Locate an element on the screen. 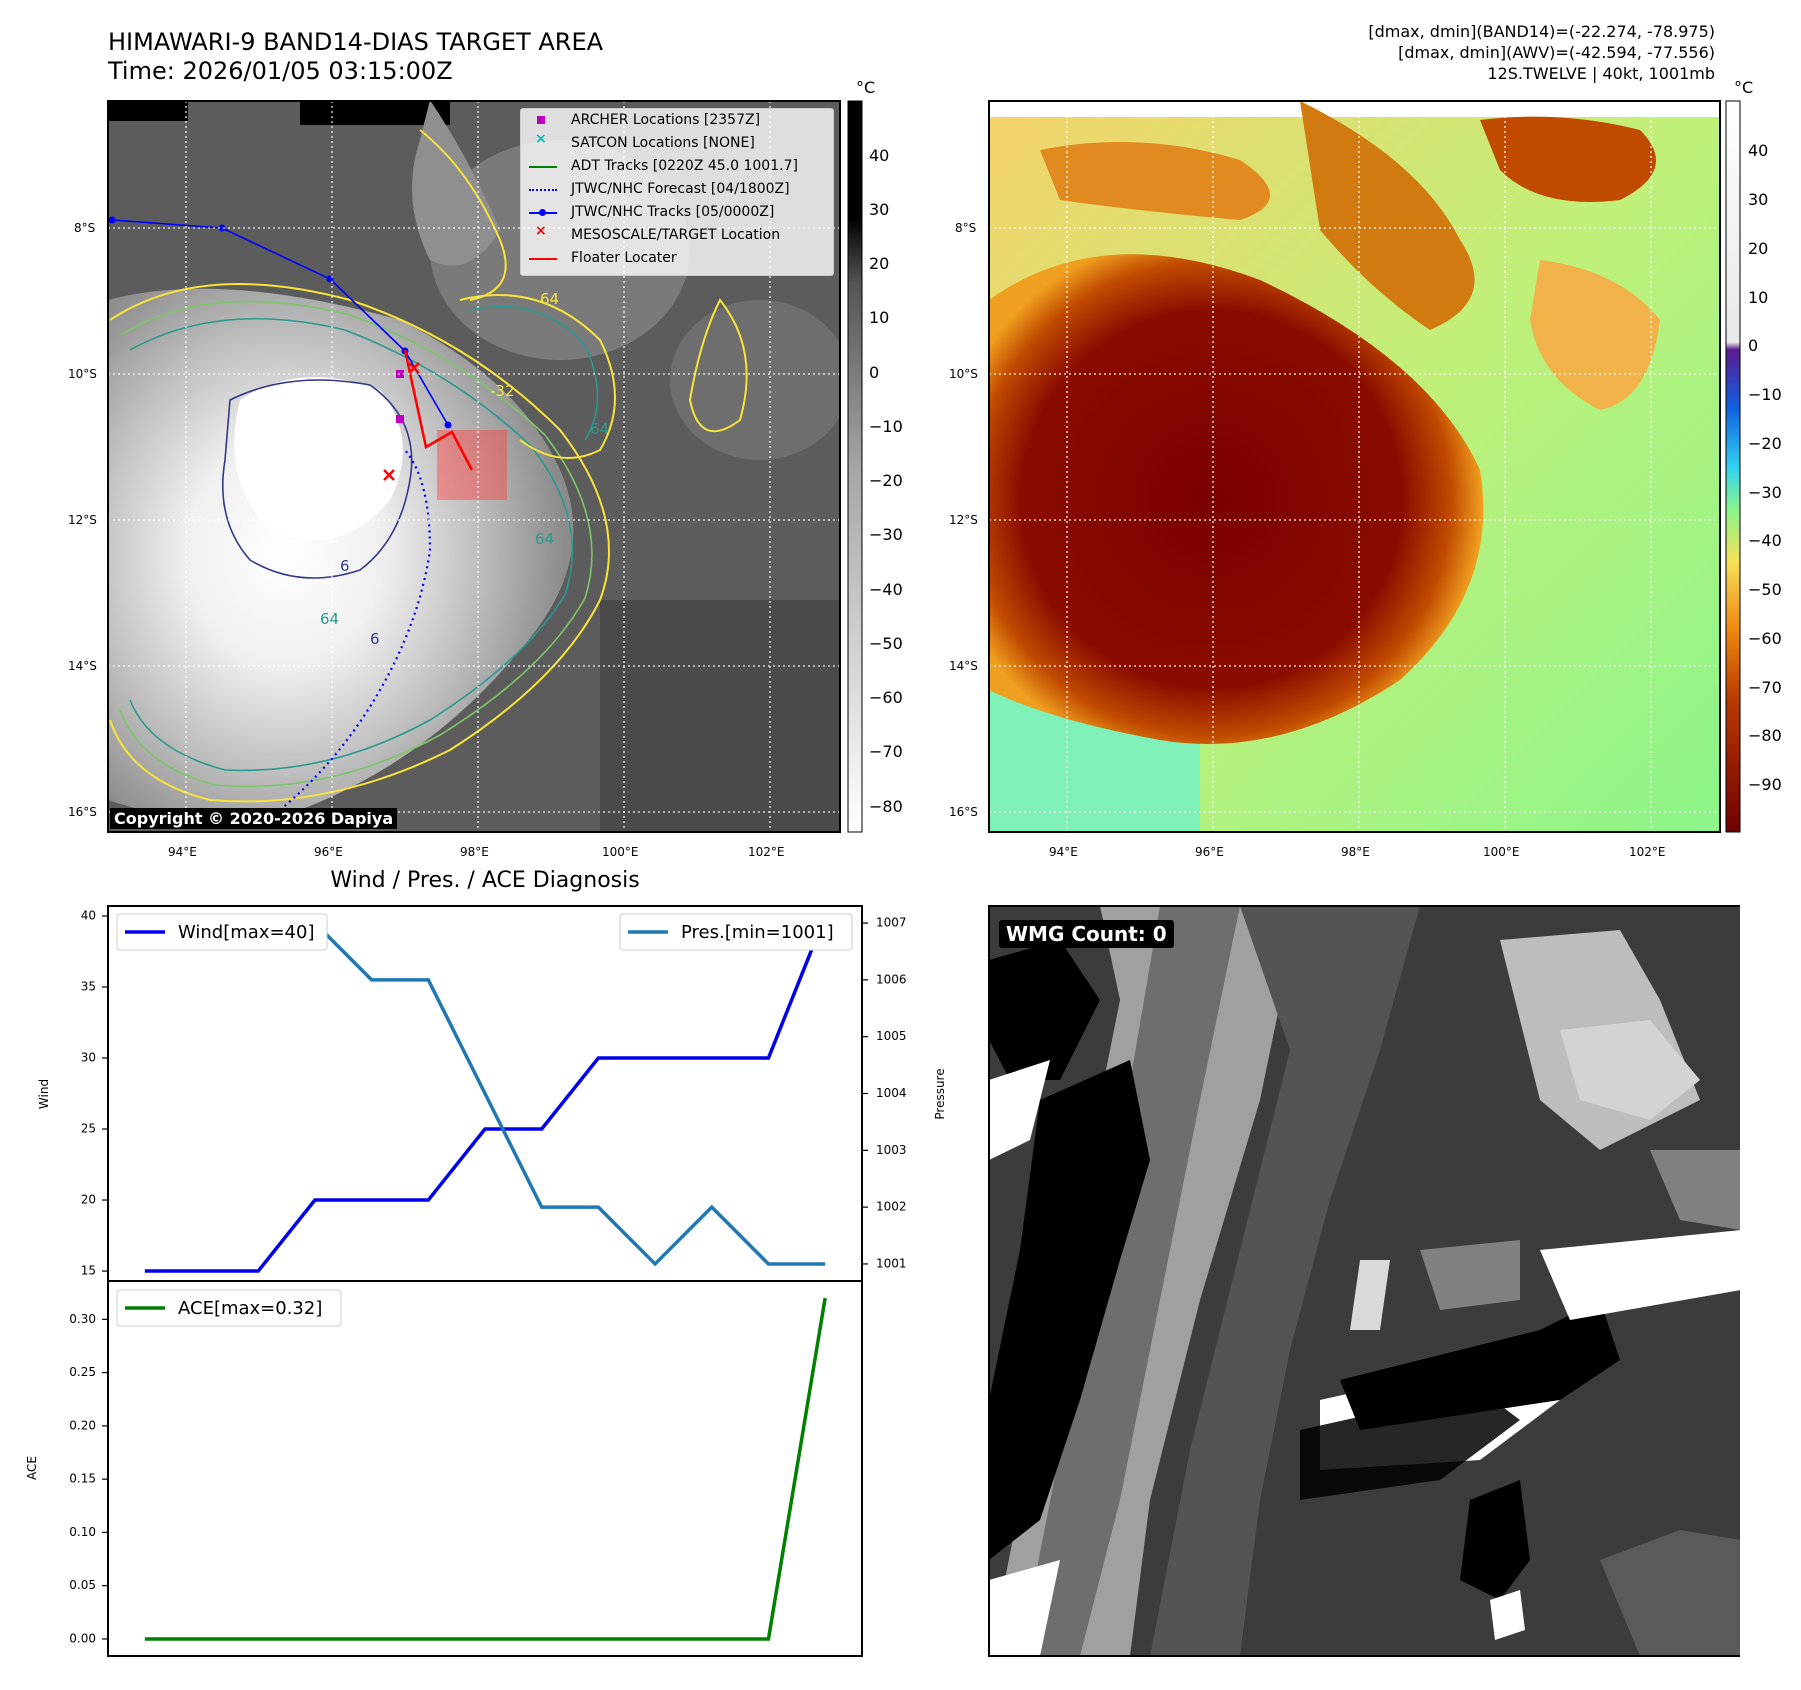  ir-colorbar is located at coordinates (855, 466).